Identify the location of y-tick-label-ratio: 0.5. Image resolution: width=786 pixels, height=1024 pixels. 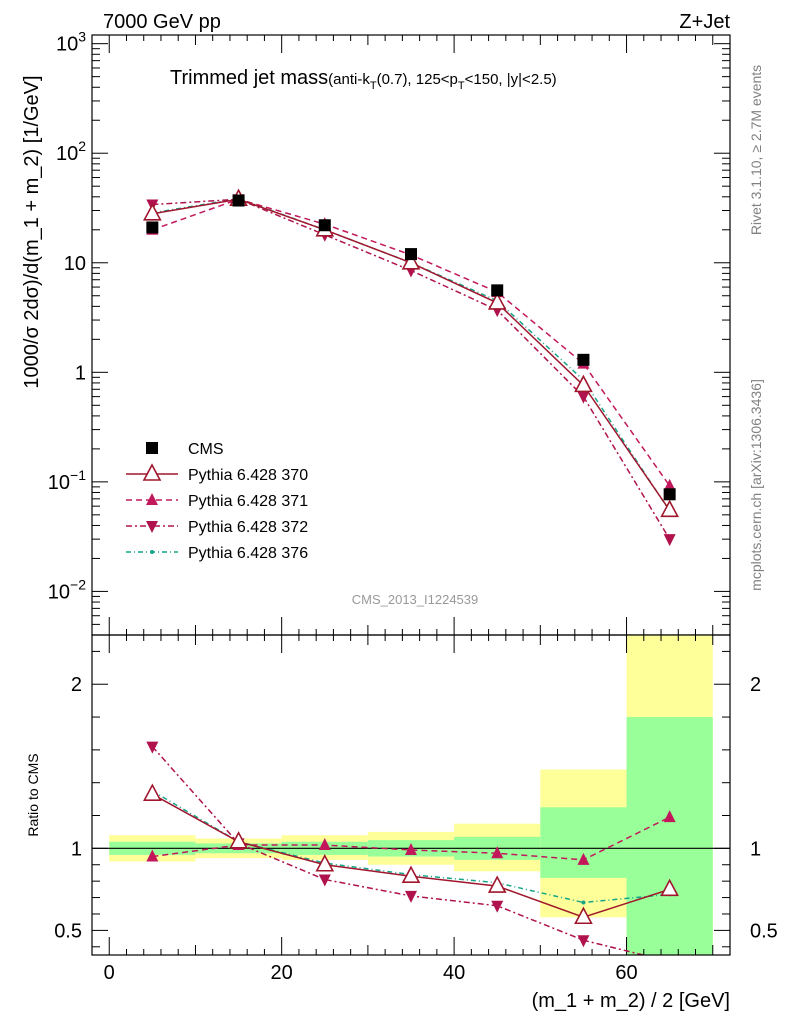
(68, 931).